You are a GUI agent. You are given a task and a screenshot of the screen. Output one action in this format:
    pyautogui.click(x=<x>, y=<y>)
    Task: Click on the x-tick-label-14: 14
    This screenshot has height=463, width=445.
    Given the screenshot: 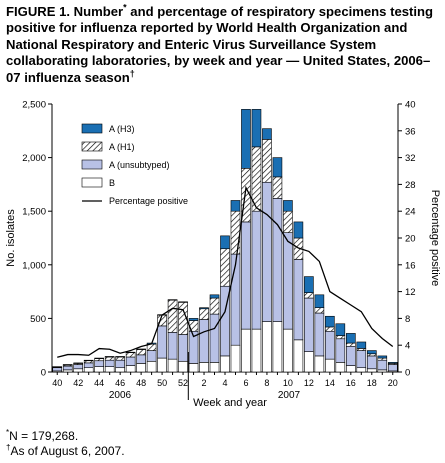 What is the action you would take?
    pyautogui.click(x=330, y=383)
    